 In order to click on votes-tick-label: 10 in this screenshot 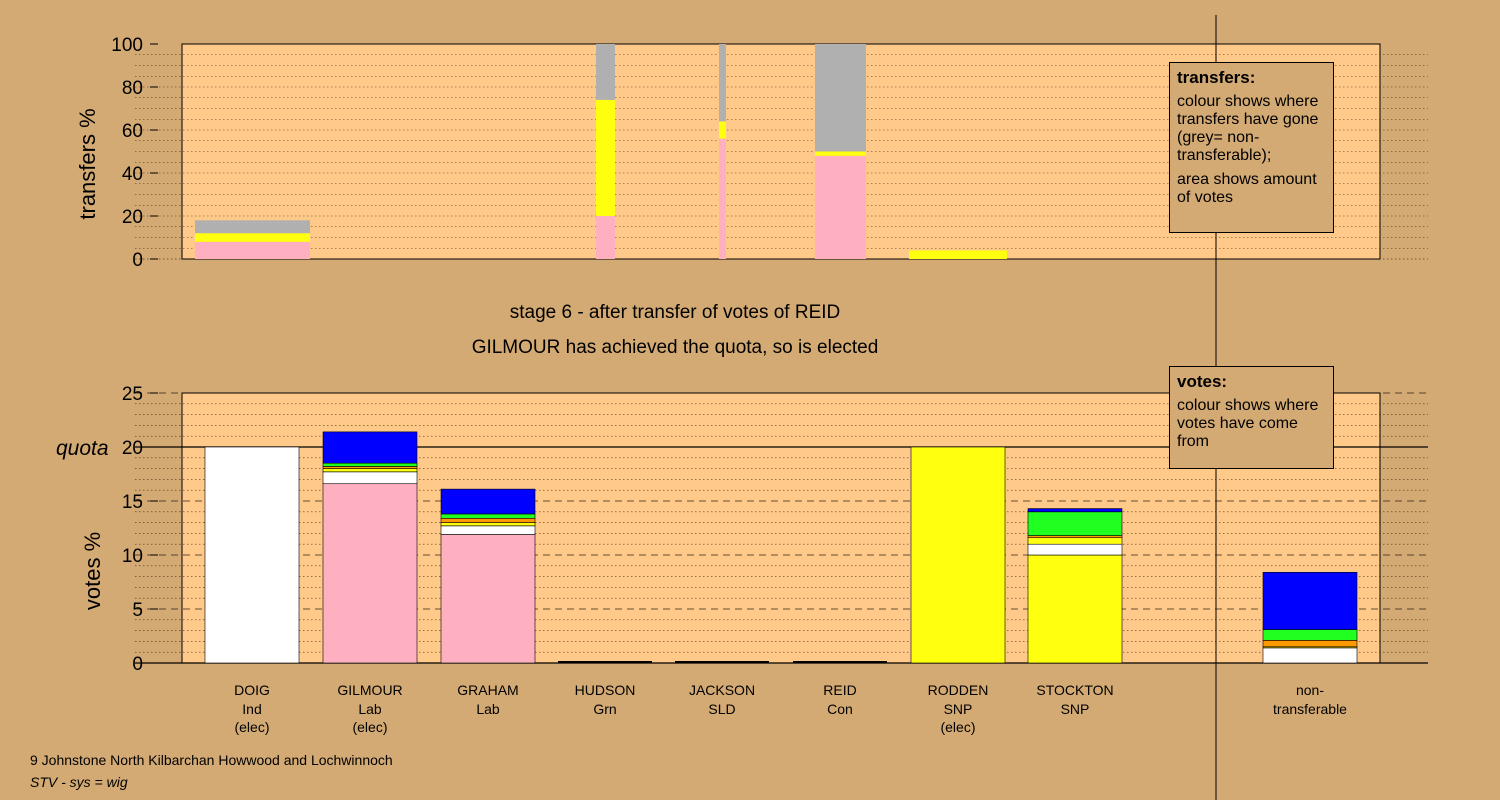, I will do `click(132, 556)`.